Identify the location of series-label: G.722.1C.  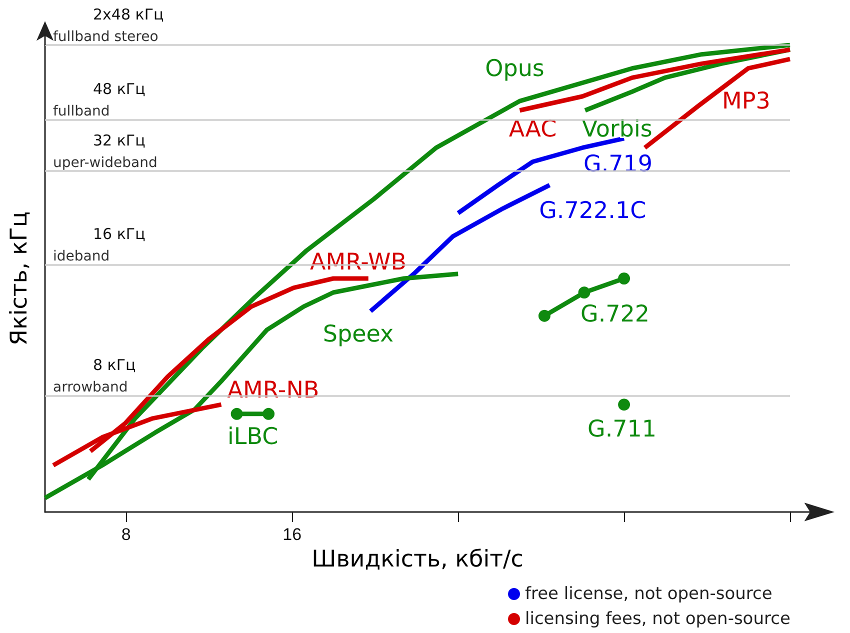
(592, 211).